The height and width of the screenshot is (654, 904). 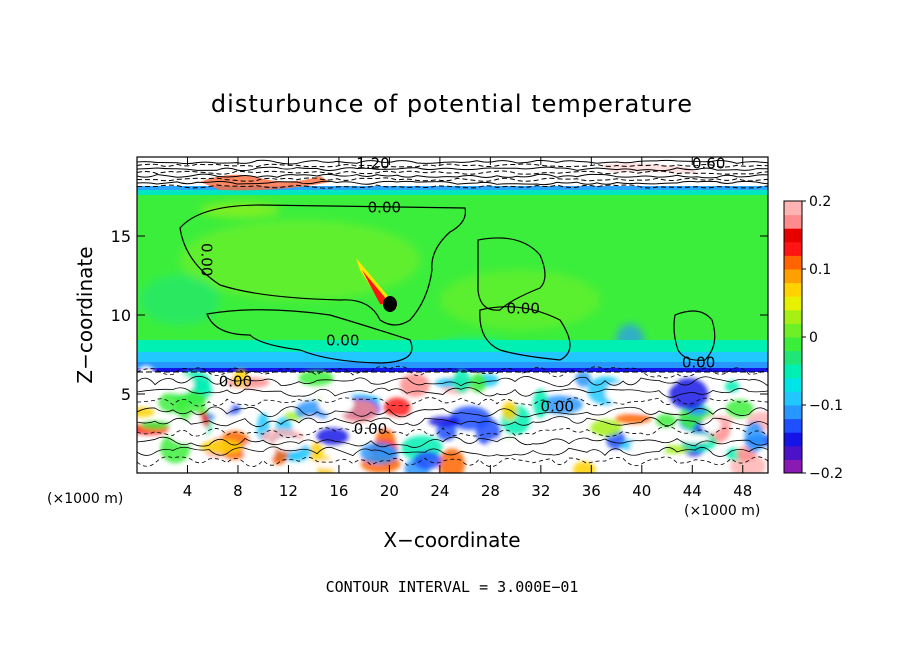 What do you see at coordinates (85, 314) in the screenshot?
I see `y-axis-title: Z−coordinate` at bounding box center [85, 314].